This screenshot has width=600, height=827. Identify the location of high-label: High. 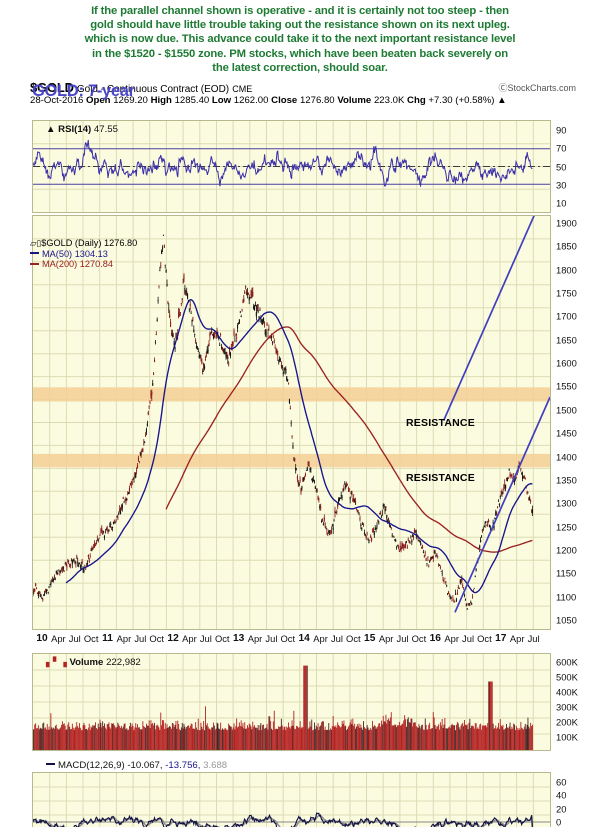
(161, 100).